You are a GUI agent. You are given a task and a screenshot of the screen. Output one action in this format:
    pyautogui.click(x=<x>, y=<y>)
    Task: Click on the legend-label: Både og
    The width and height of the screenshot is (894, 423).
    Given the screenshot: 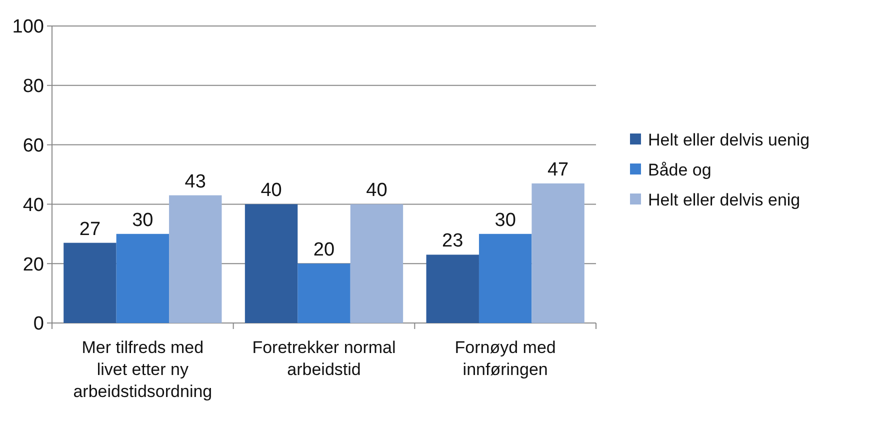 What is the action you would take?
    pyautogui.click(x=680, y=170)
    